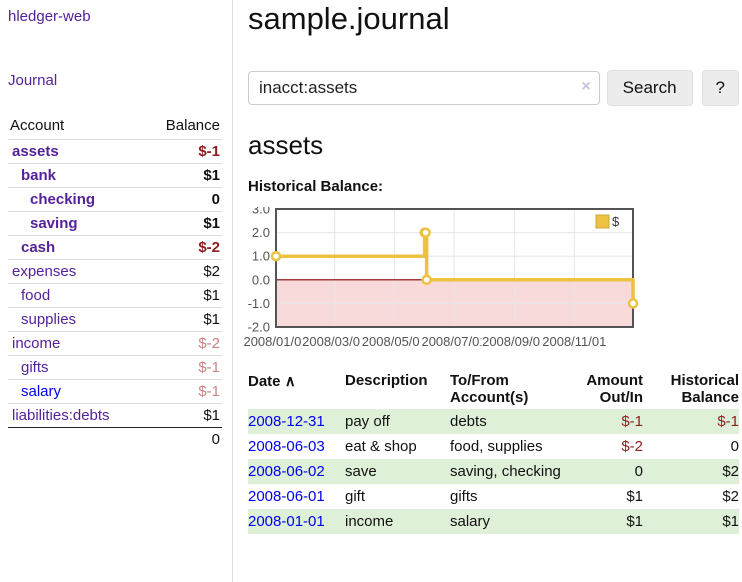  Describe the element at coordinates (35, 151) in the screenshot. I see `account-link-assets: assets` at that location.